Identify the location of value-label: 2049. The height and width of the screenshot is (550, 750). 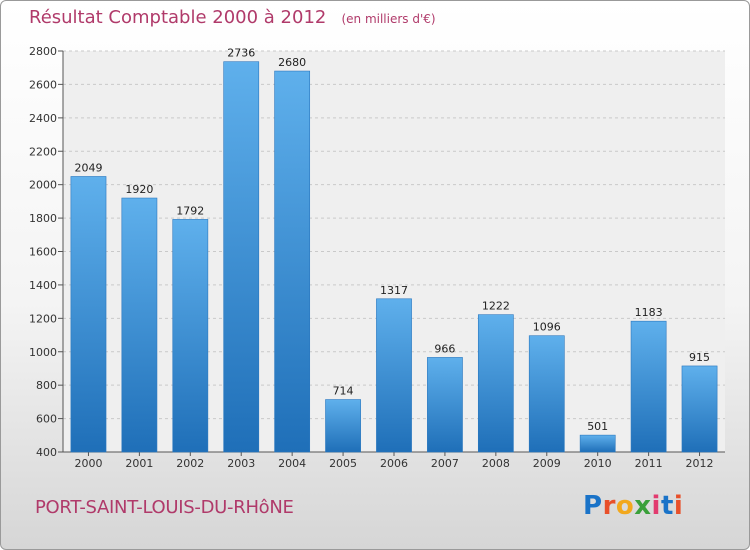
(88, 167).